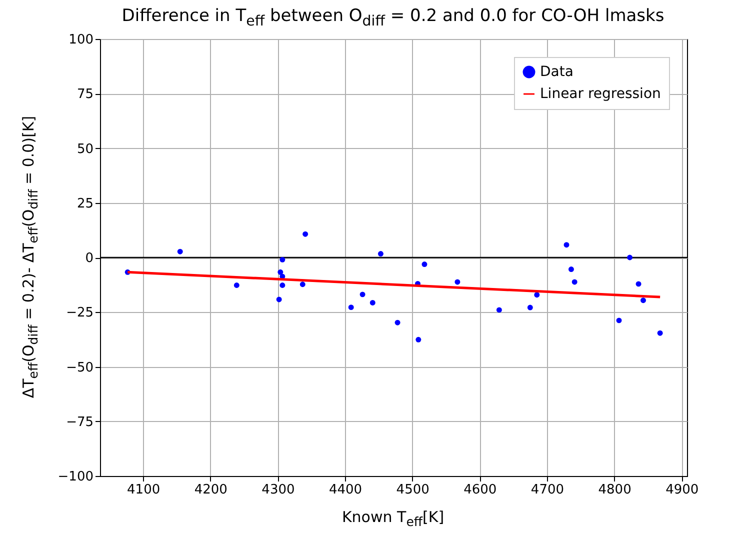  I want to click on x-tick-label: 4600, so click(480, 490).